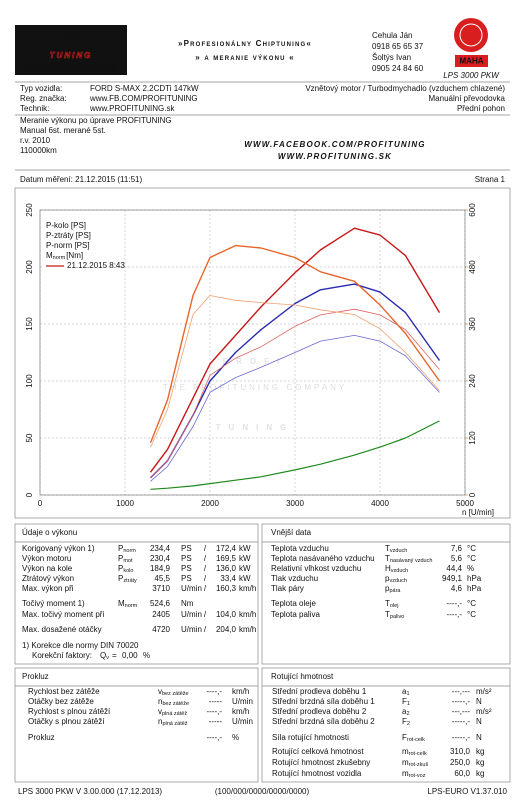 The height and width of the screenshot is (800, 524). Describe the element at coordinates (74, 255) in the screenshot. I see `legend-unit: [Nm]` at that location.